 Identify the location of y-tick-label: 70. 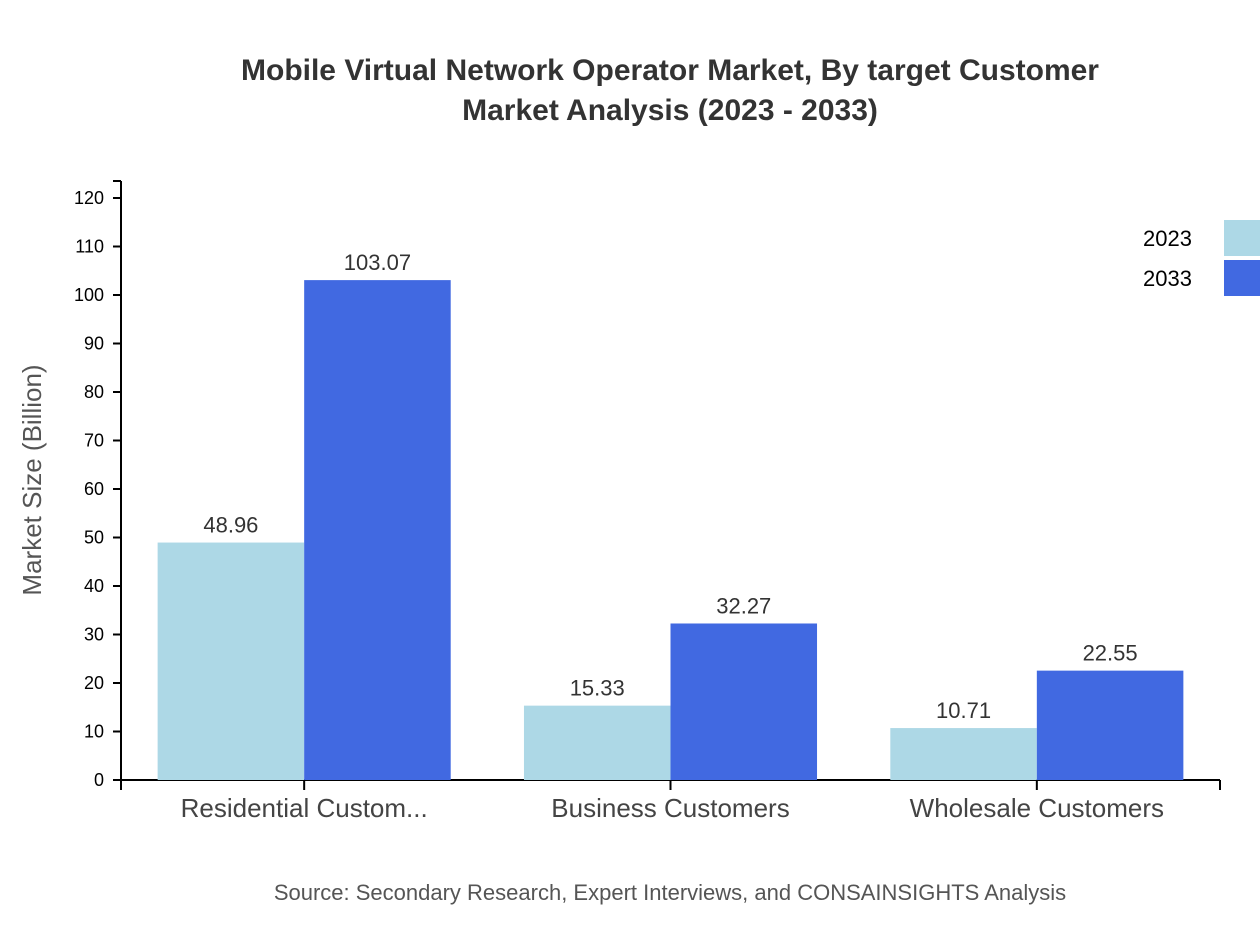
(94, 441).